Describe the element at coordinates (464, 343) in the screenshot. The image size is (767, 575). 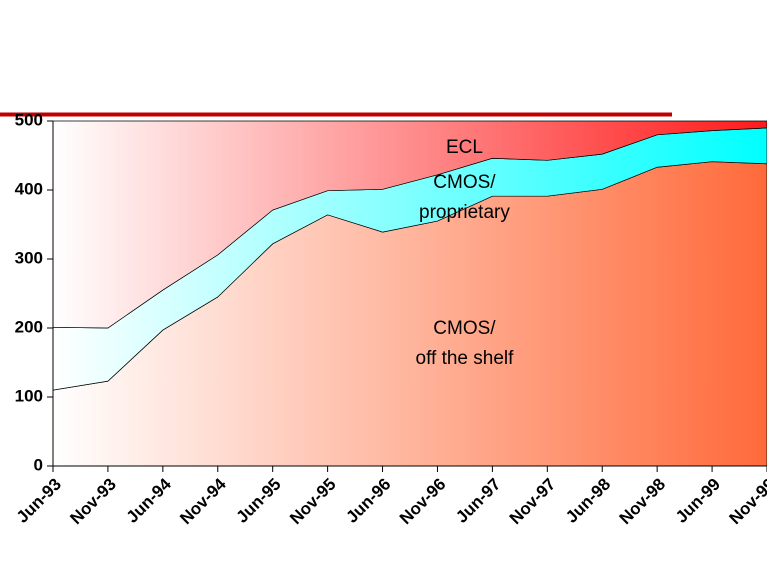
I see `series-label: CMOS/ off the shelf` at that location.